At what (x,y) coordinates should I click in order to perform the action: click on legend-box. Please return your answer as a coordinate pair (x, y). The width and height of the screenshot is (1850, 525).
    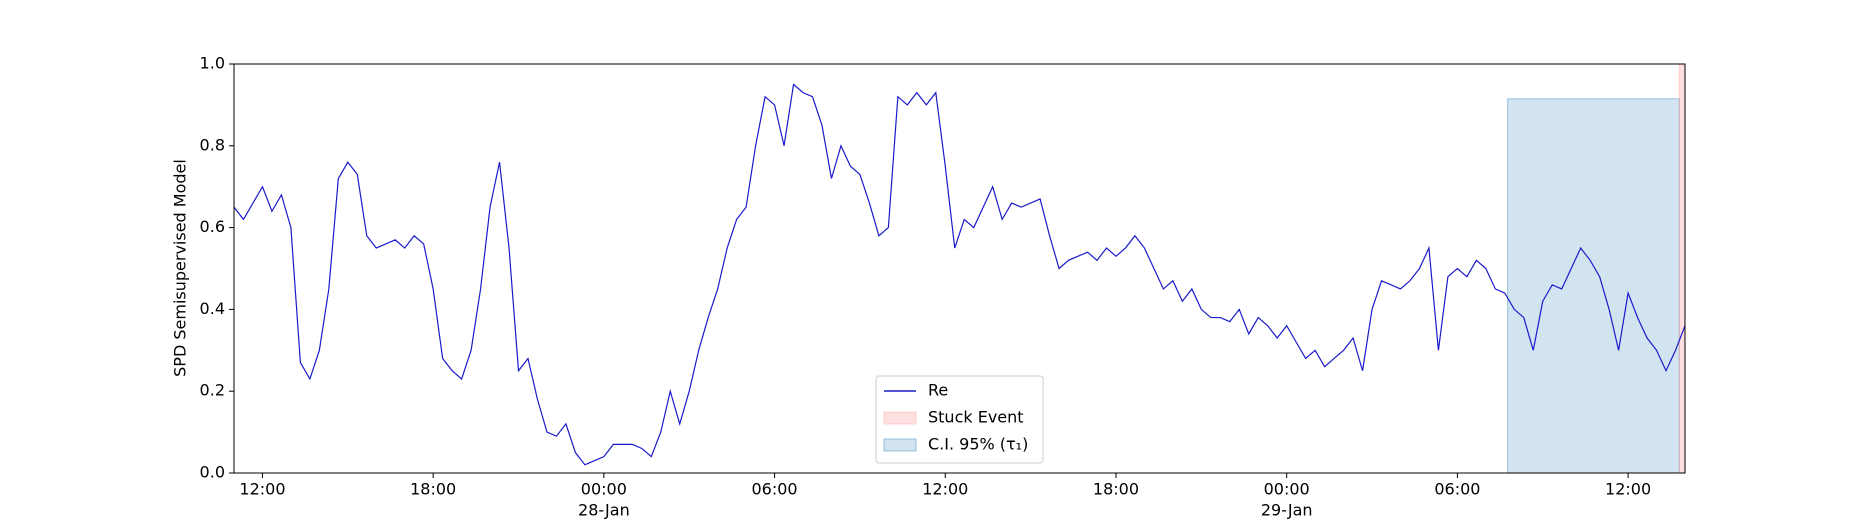
    Looking at the image, I should click on (959, 419).